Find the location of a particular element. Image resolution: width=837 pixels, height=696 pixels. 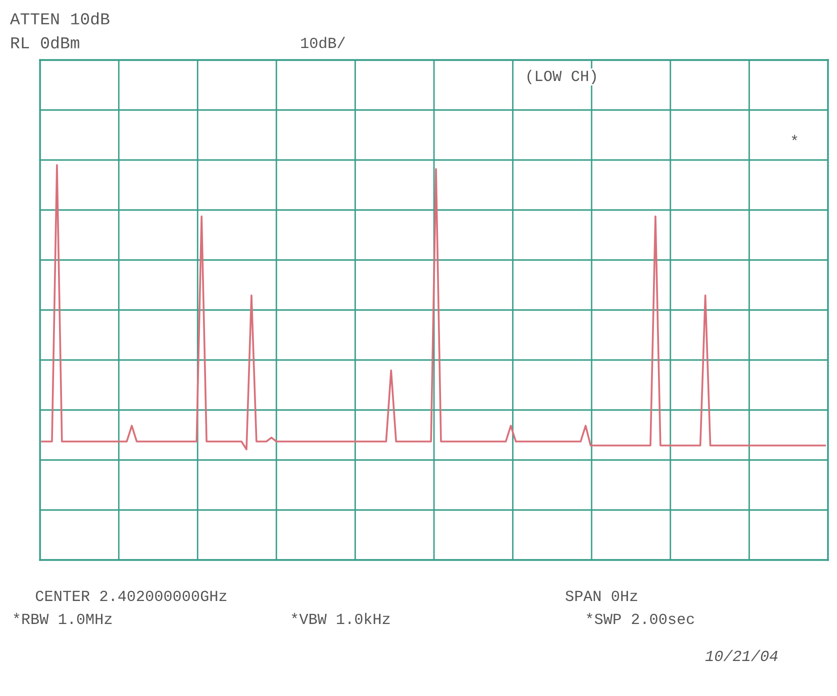

text: *RBW 1.0MHz is located at coordinates (63, 618).